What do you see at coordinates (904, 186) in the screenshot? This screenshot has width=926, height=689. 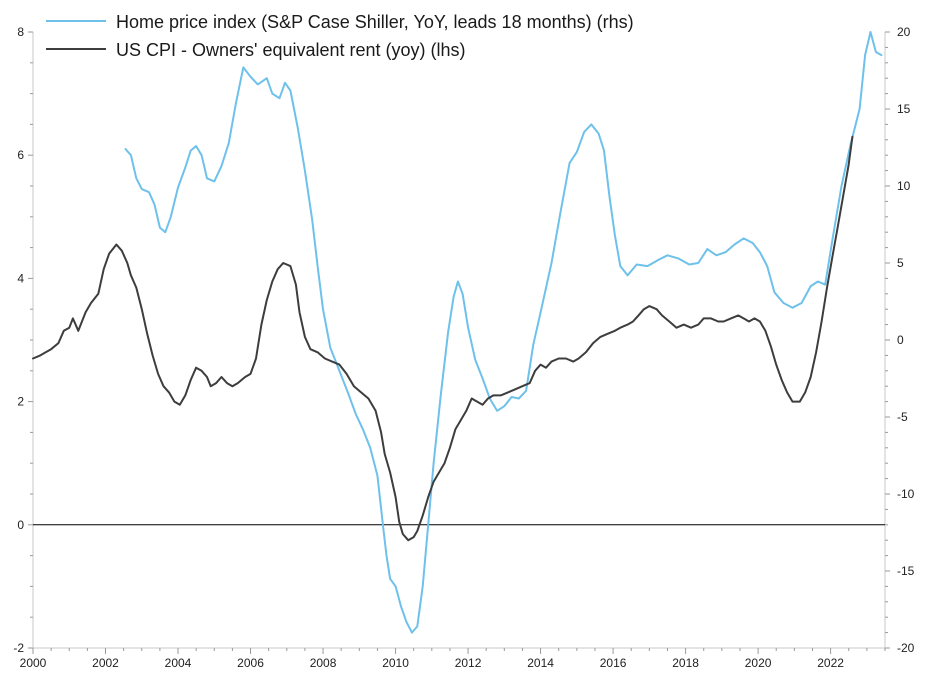 I see `right-tick-label: 10` at bounding box center [904, 186].